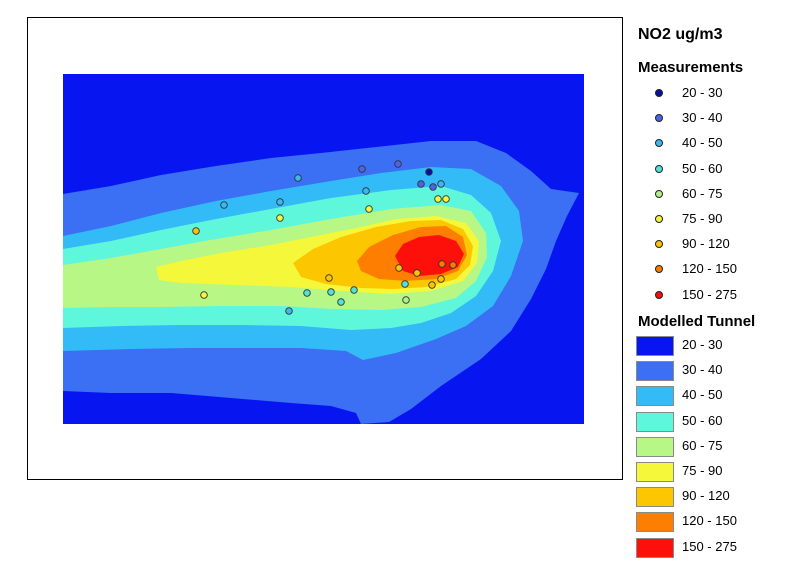  I want to click on modelled-legend-item: 90 - 120, so click(715, 497).